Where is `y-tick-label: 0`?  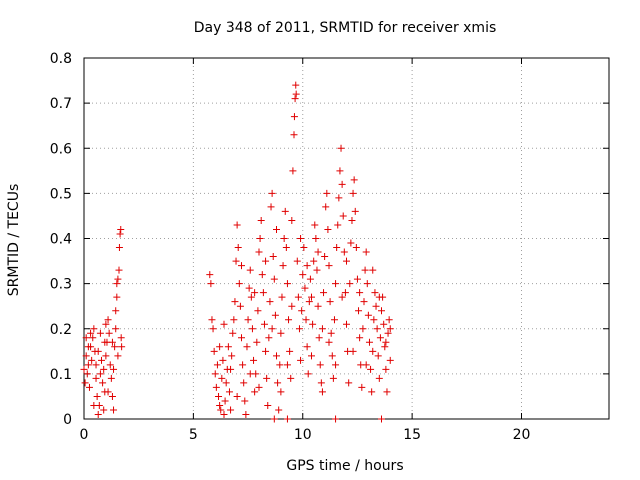
y-tick-label: 0 is located at coordinates (67, 420).